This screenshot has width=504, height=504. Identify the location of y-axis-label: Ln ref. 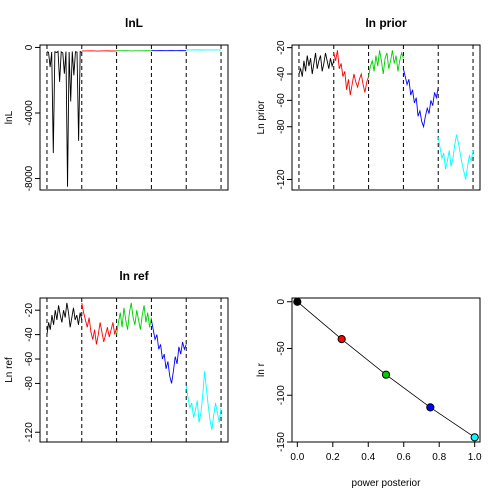
(9, 370).